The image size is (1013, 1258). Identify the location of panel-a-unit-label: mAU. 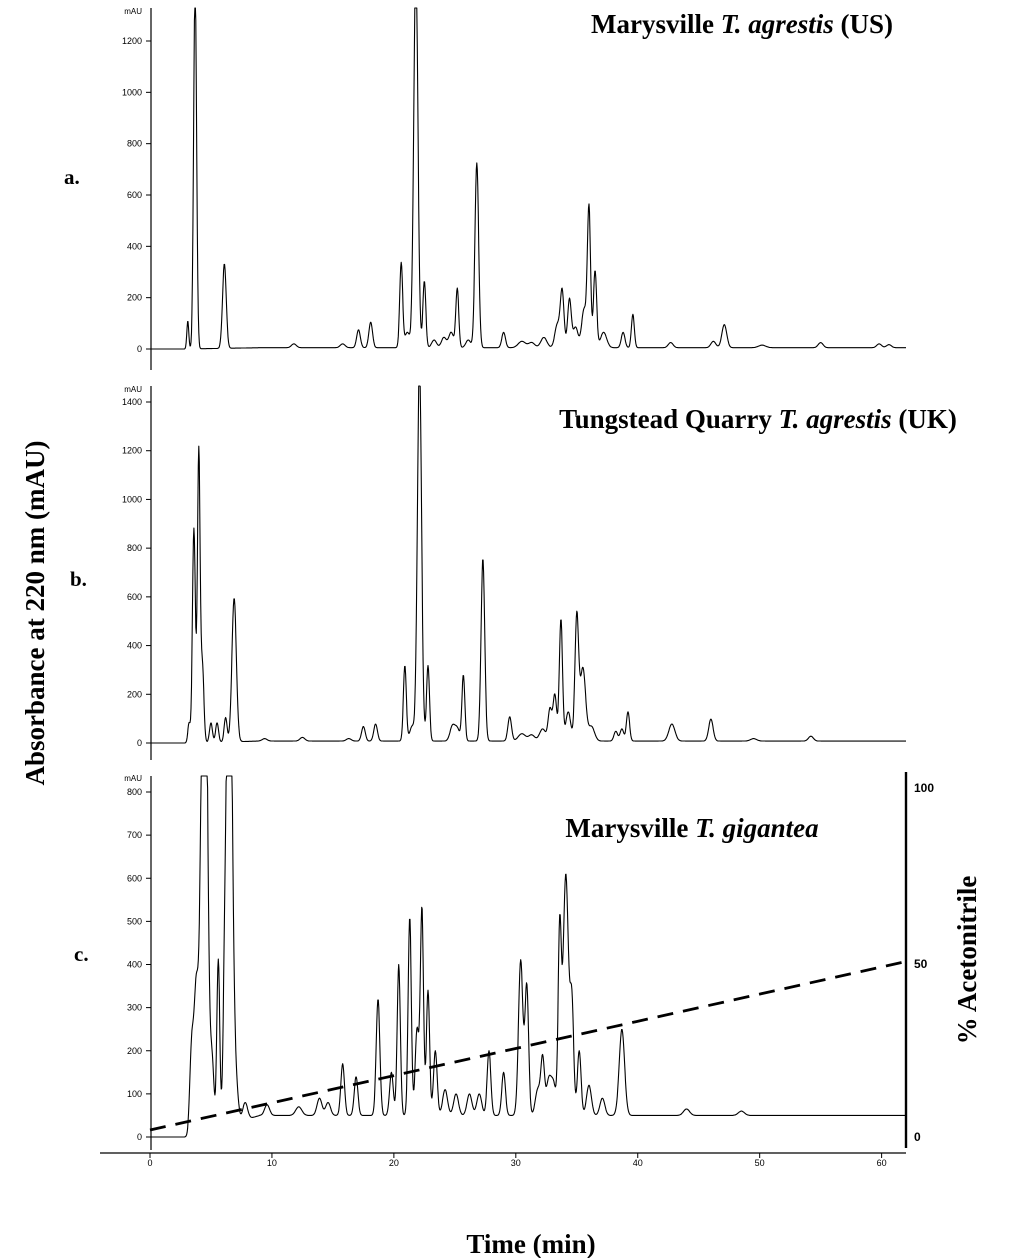
(133, 11).